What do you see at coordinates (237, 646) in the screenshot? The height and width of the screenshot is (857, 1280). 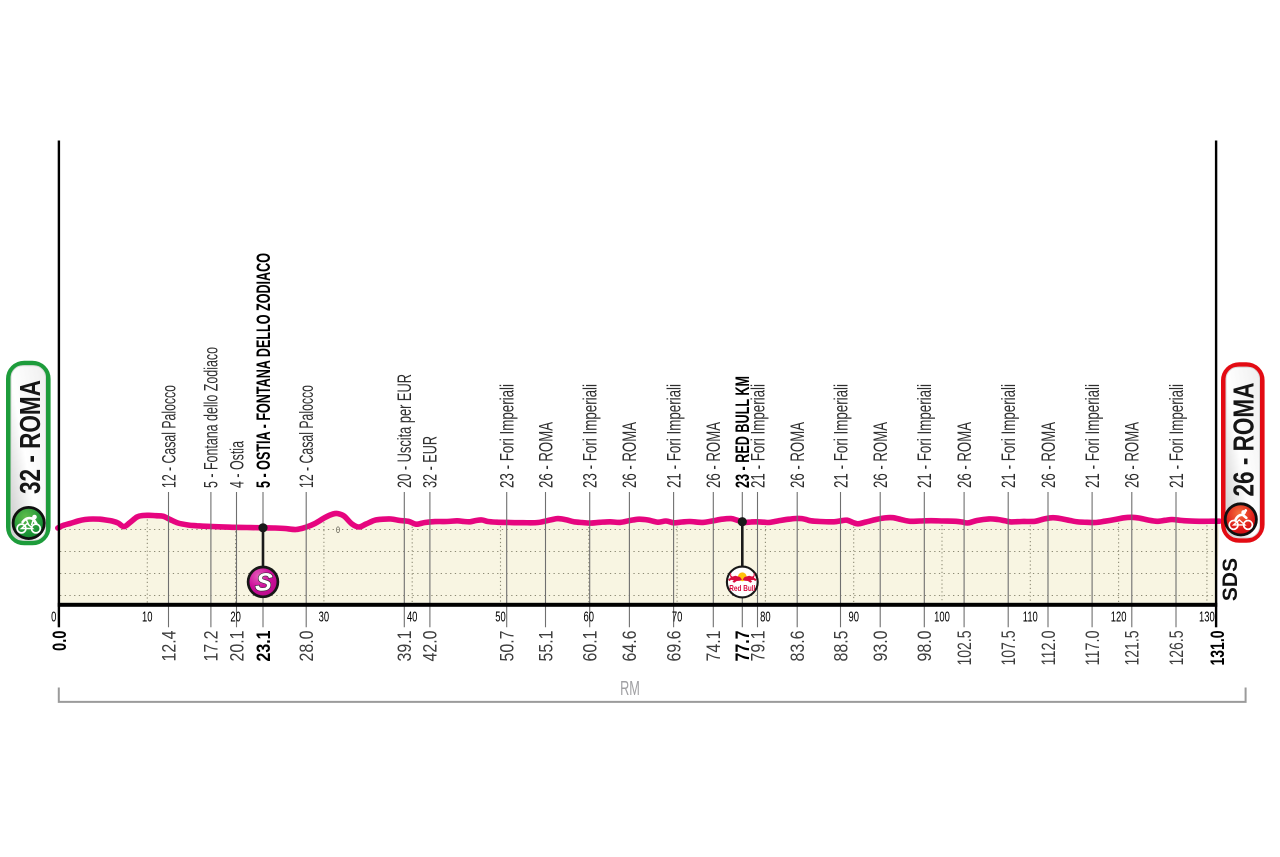 I see `svg-text: 20.1` at bounding box center [237, 646].